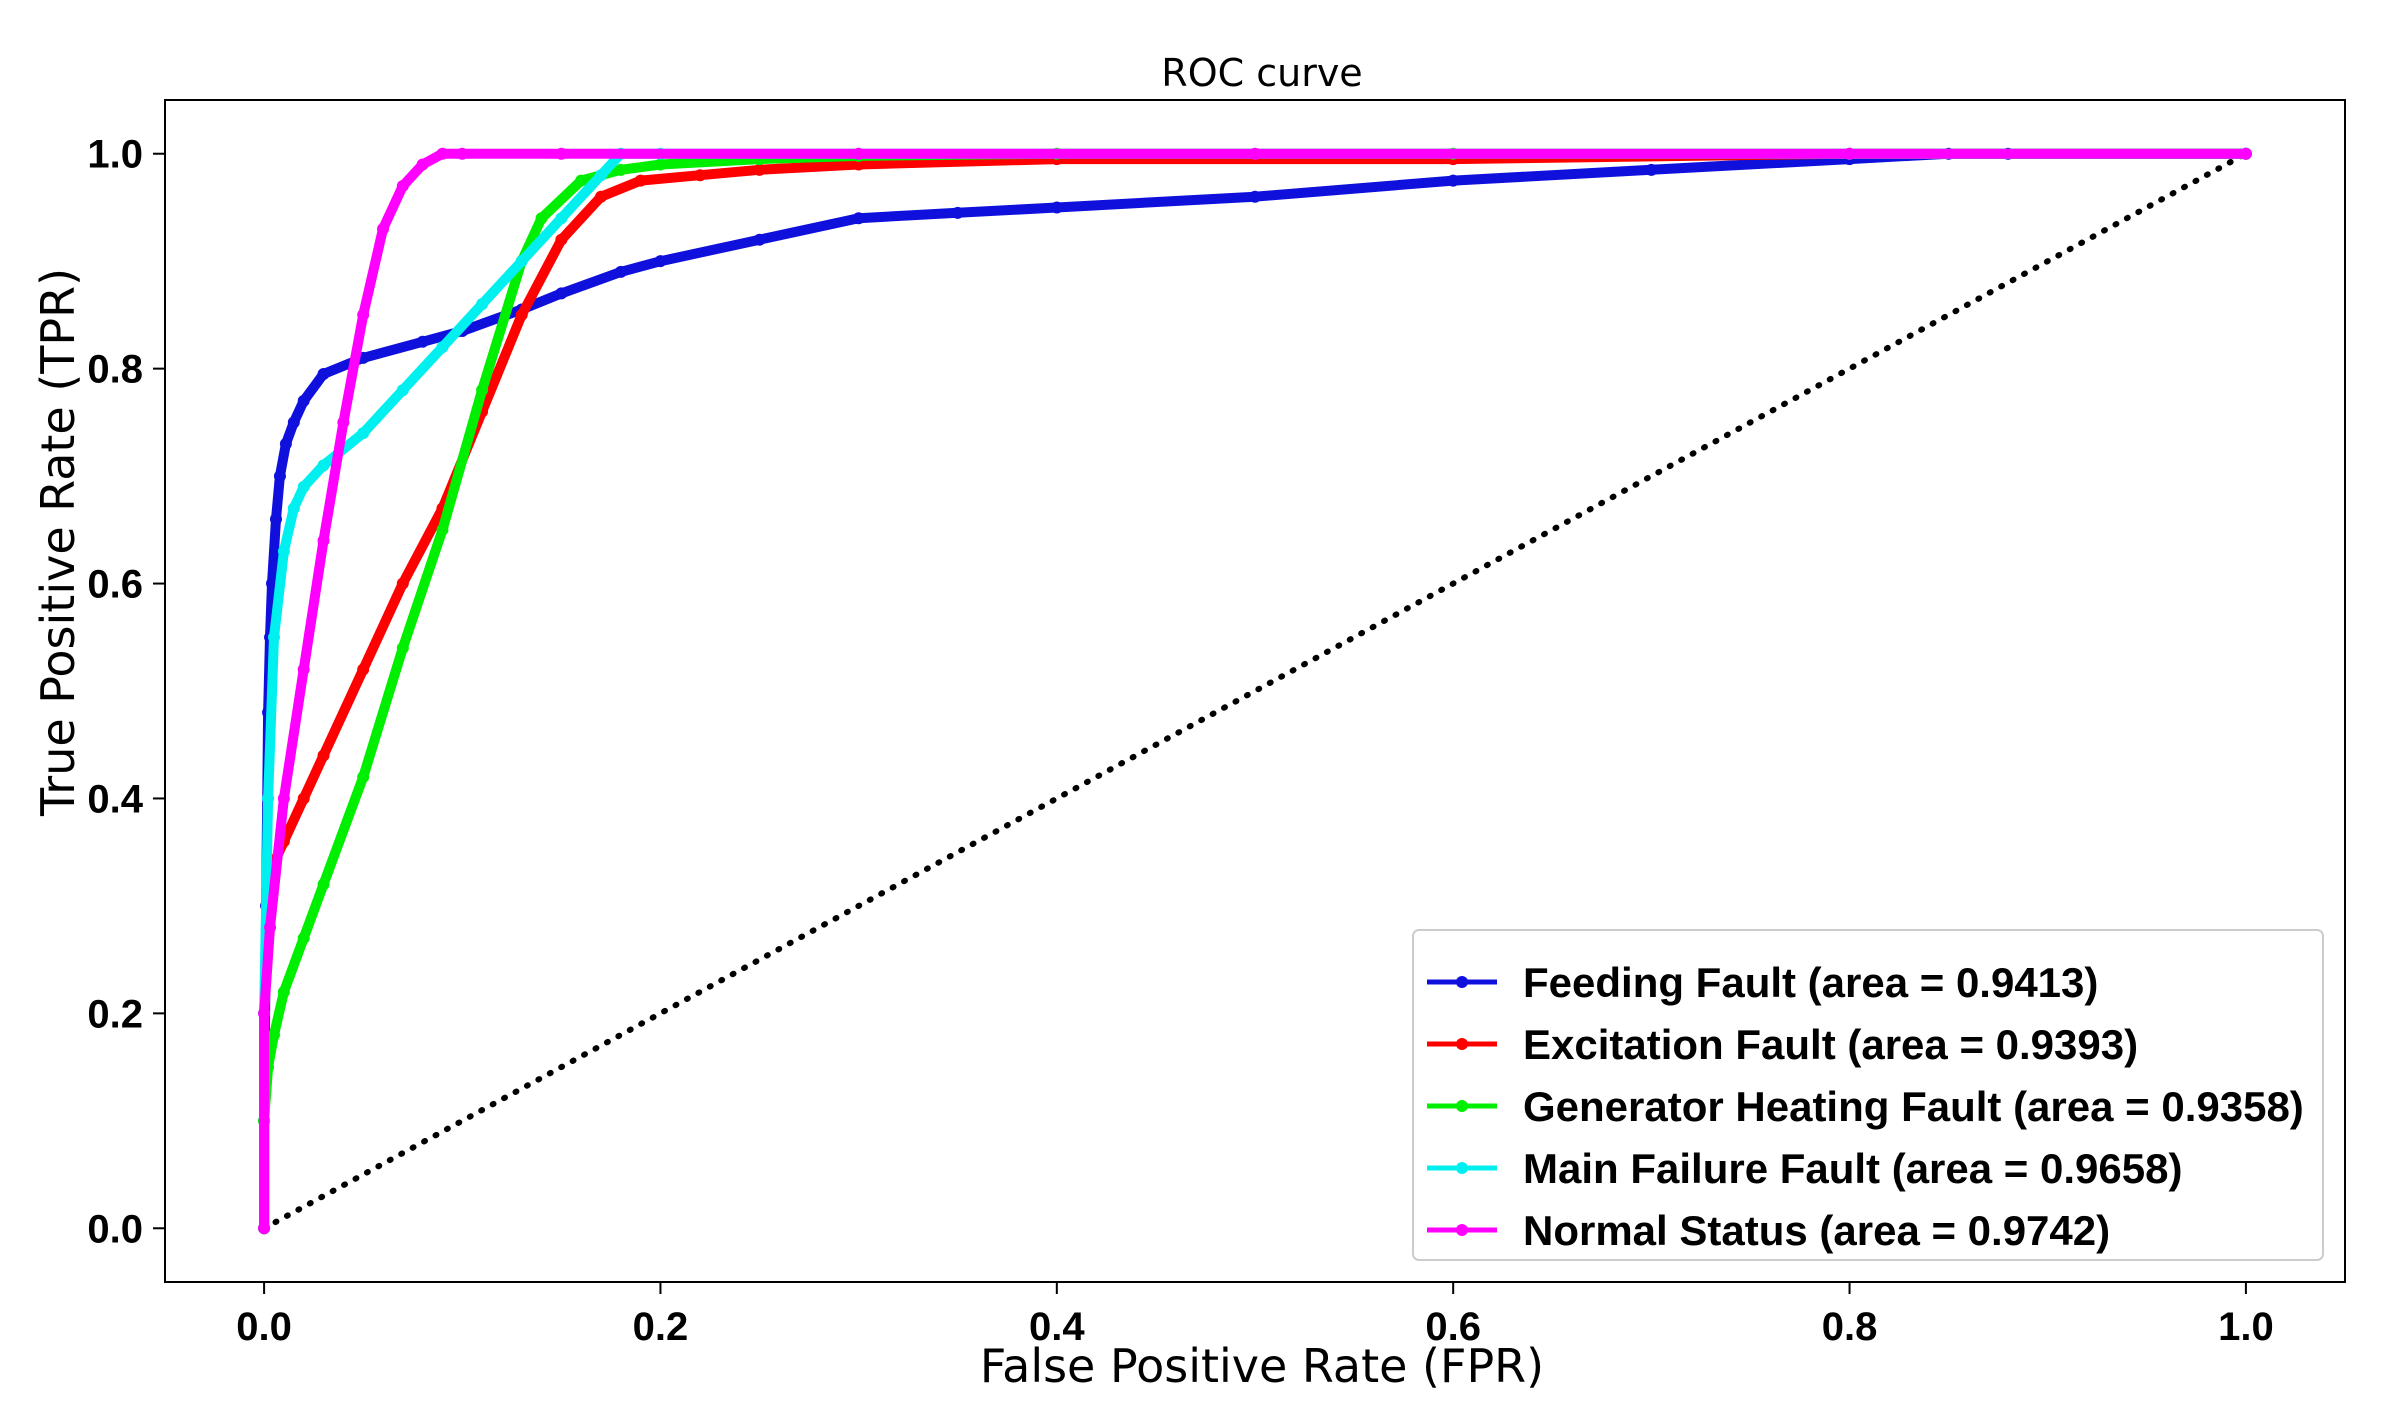  I want to click on y-tick-label-5: 1.0, so click(115, 155).